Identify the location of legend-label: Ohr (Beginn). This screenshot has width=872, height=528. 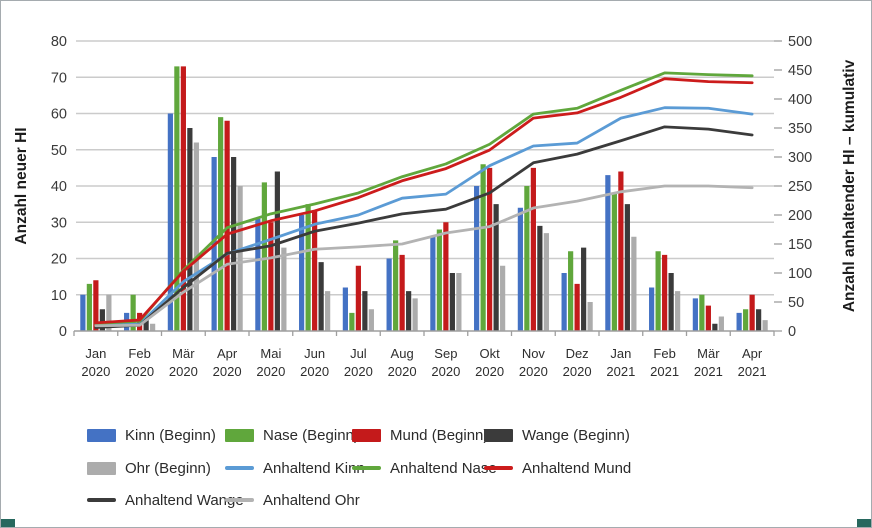
(168, 468).